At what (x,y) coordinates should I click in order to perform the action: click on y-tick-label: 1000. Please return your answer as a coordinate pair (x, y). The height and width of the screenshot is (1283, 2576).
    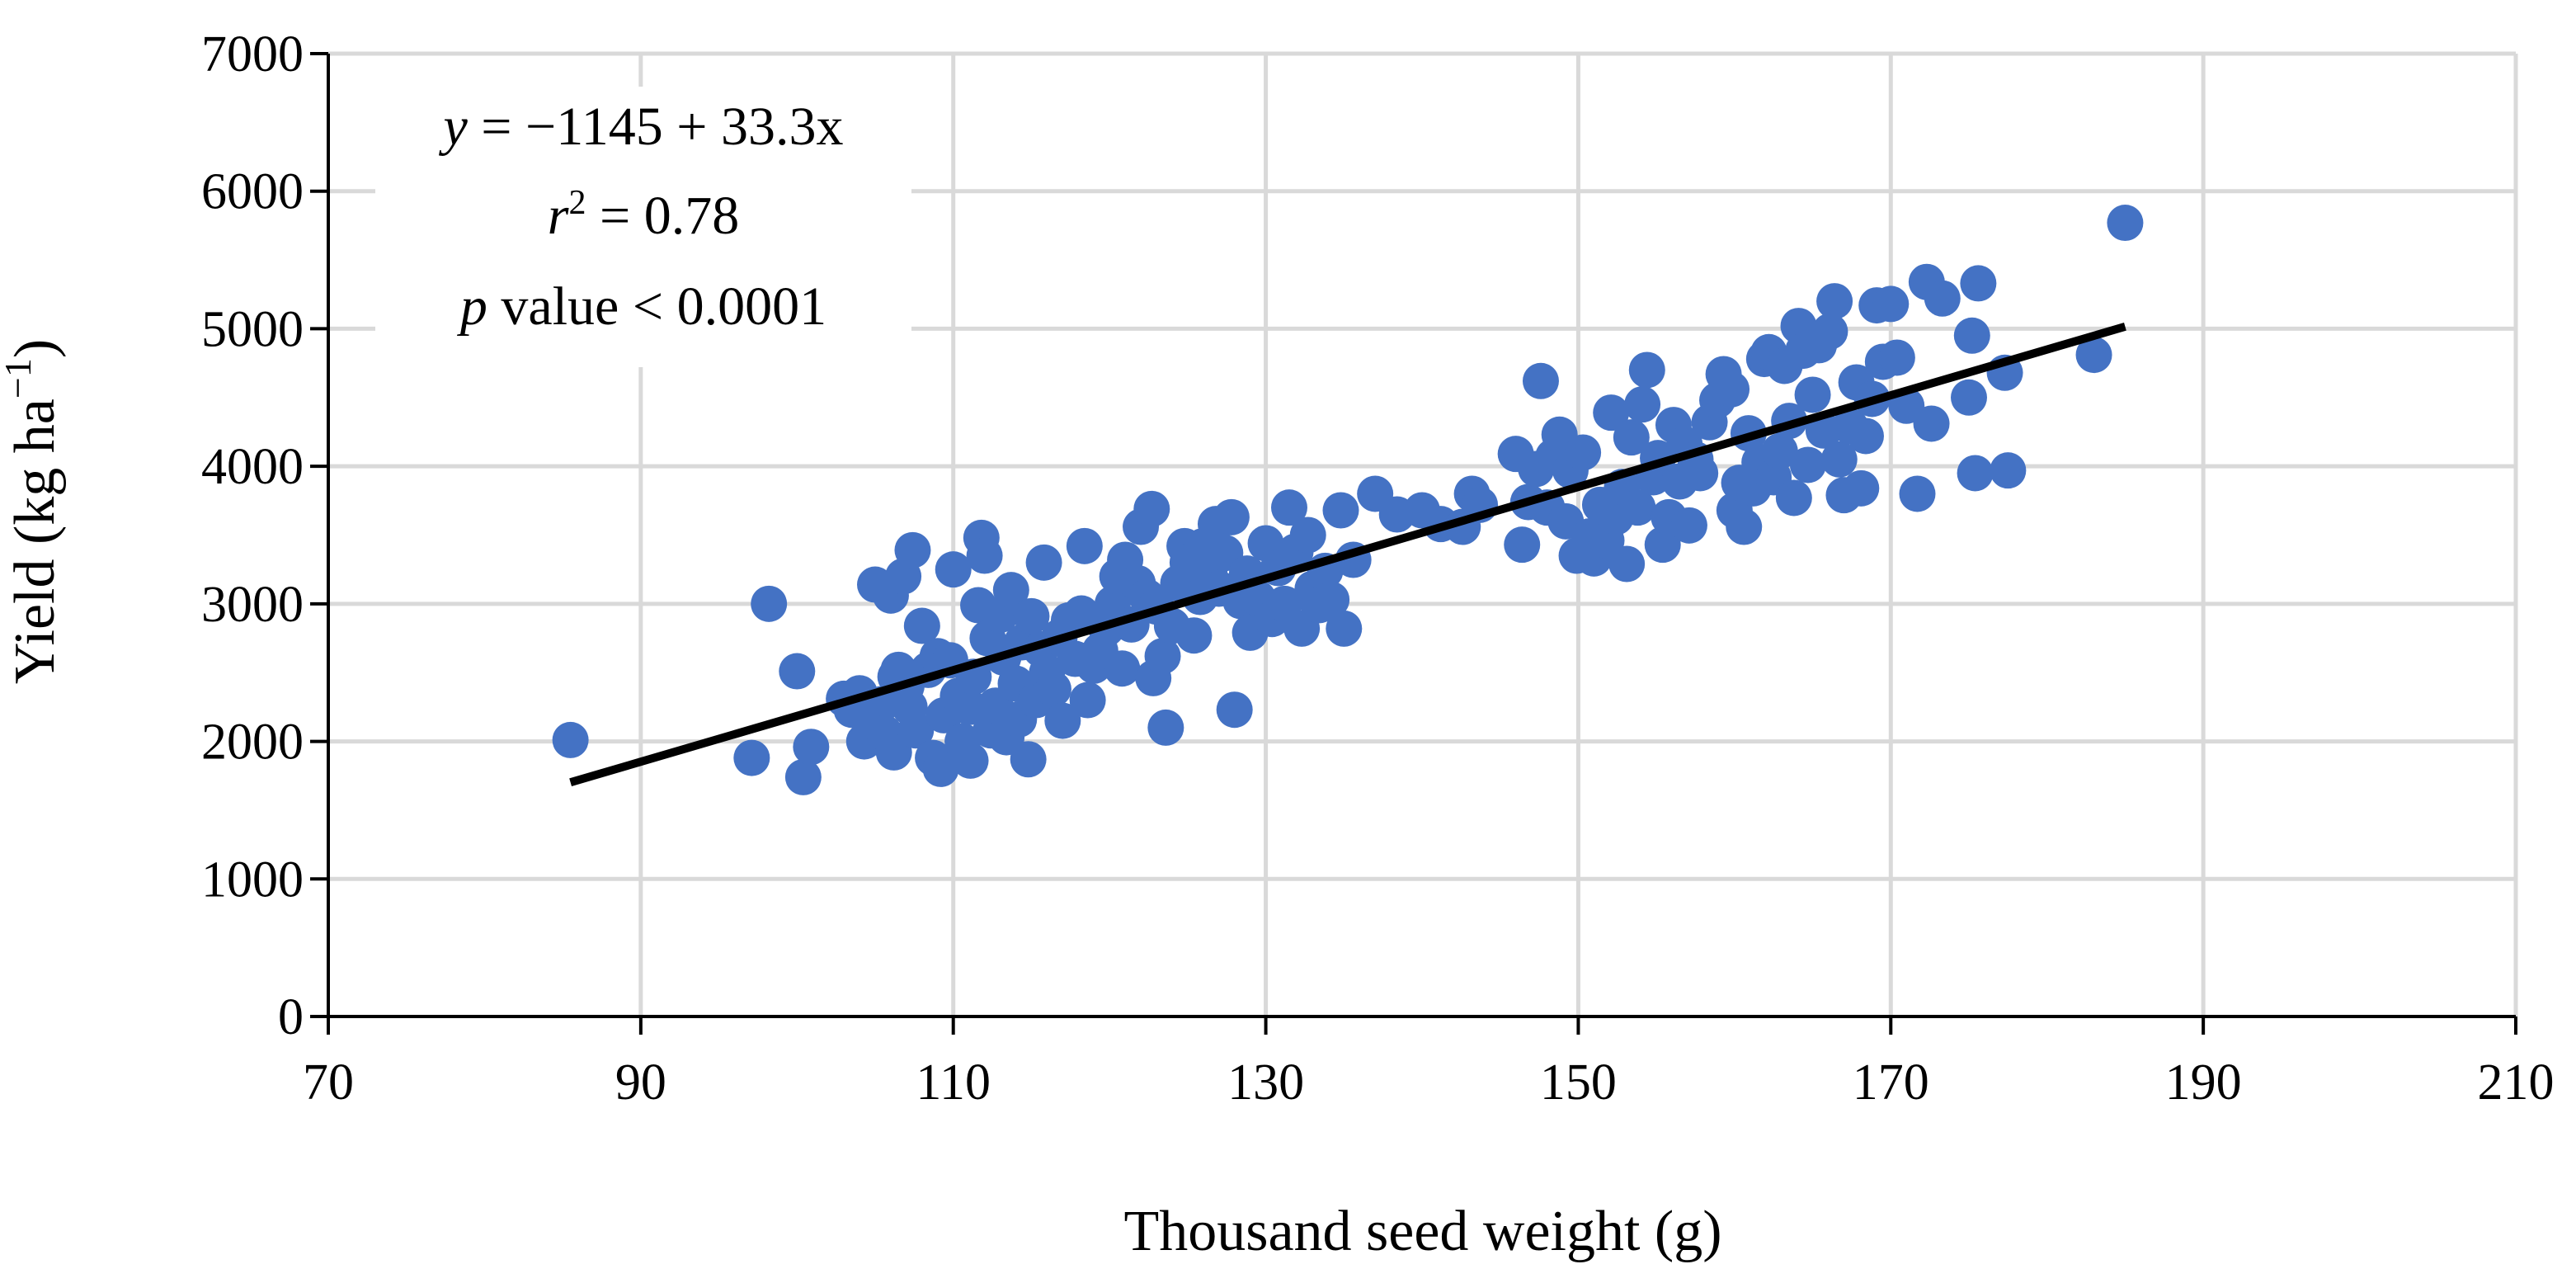
    Looking at the image, I should click on (252, 879).